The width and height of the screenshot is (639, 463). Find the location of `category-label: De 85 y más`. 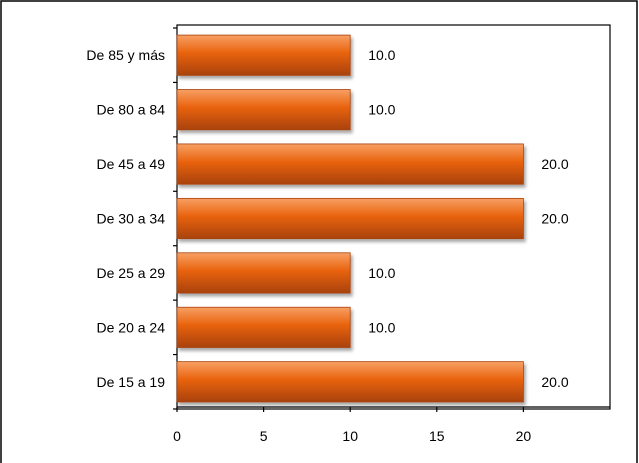

category-label: De 85 y más is located at coordinates (125, 55).